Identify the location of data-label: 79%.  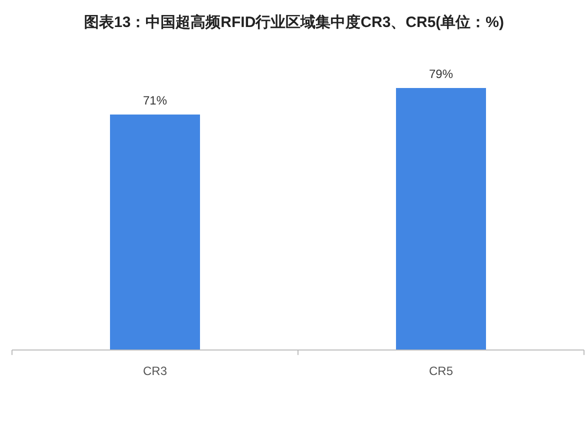
(441, 74).